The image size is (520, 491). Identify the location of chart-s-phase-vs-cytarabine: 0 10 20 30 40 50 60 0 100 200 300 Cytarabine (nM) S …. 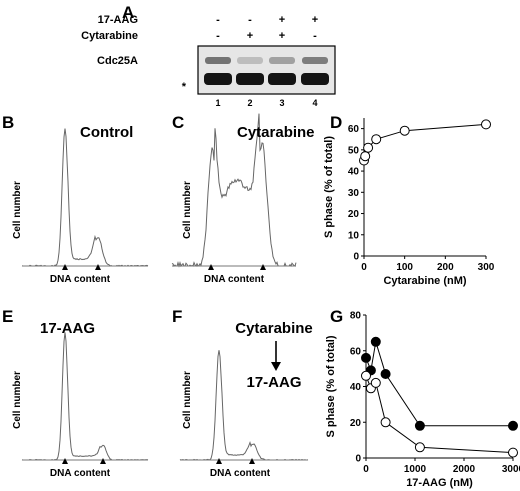
(409, 202).